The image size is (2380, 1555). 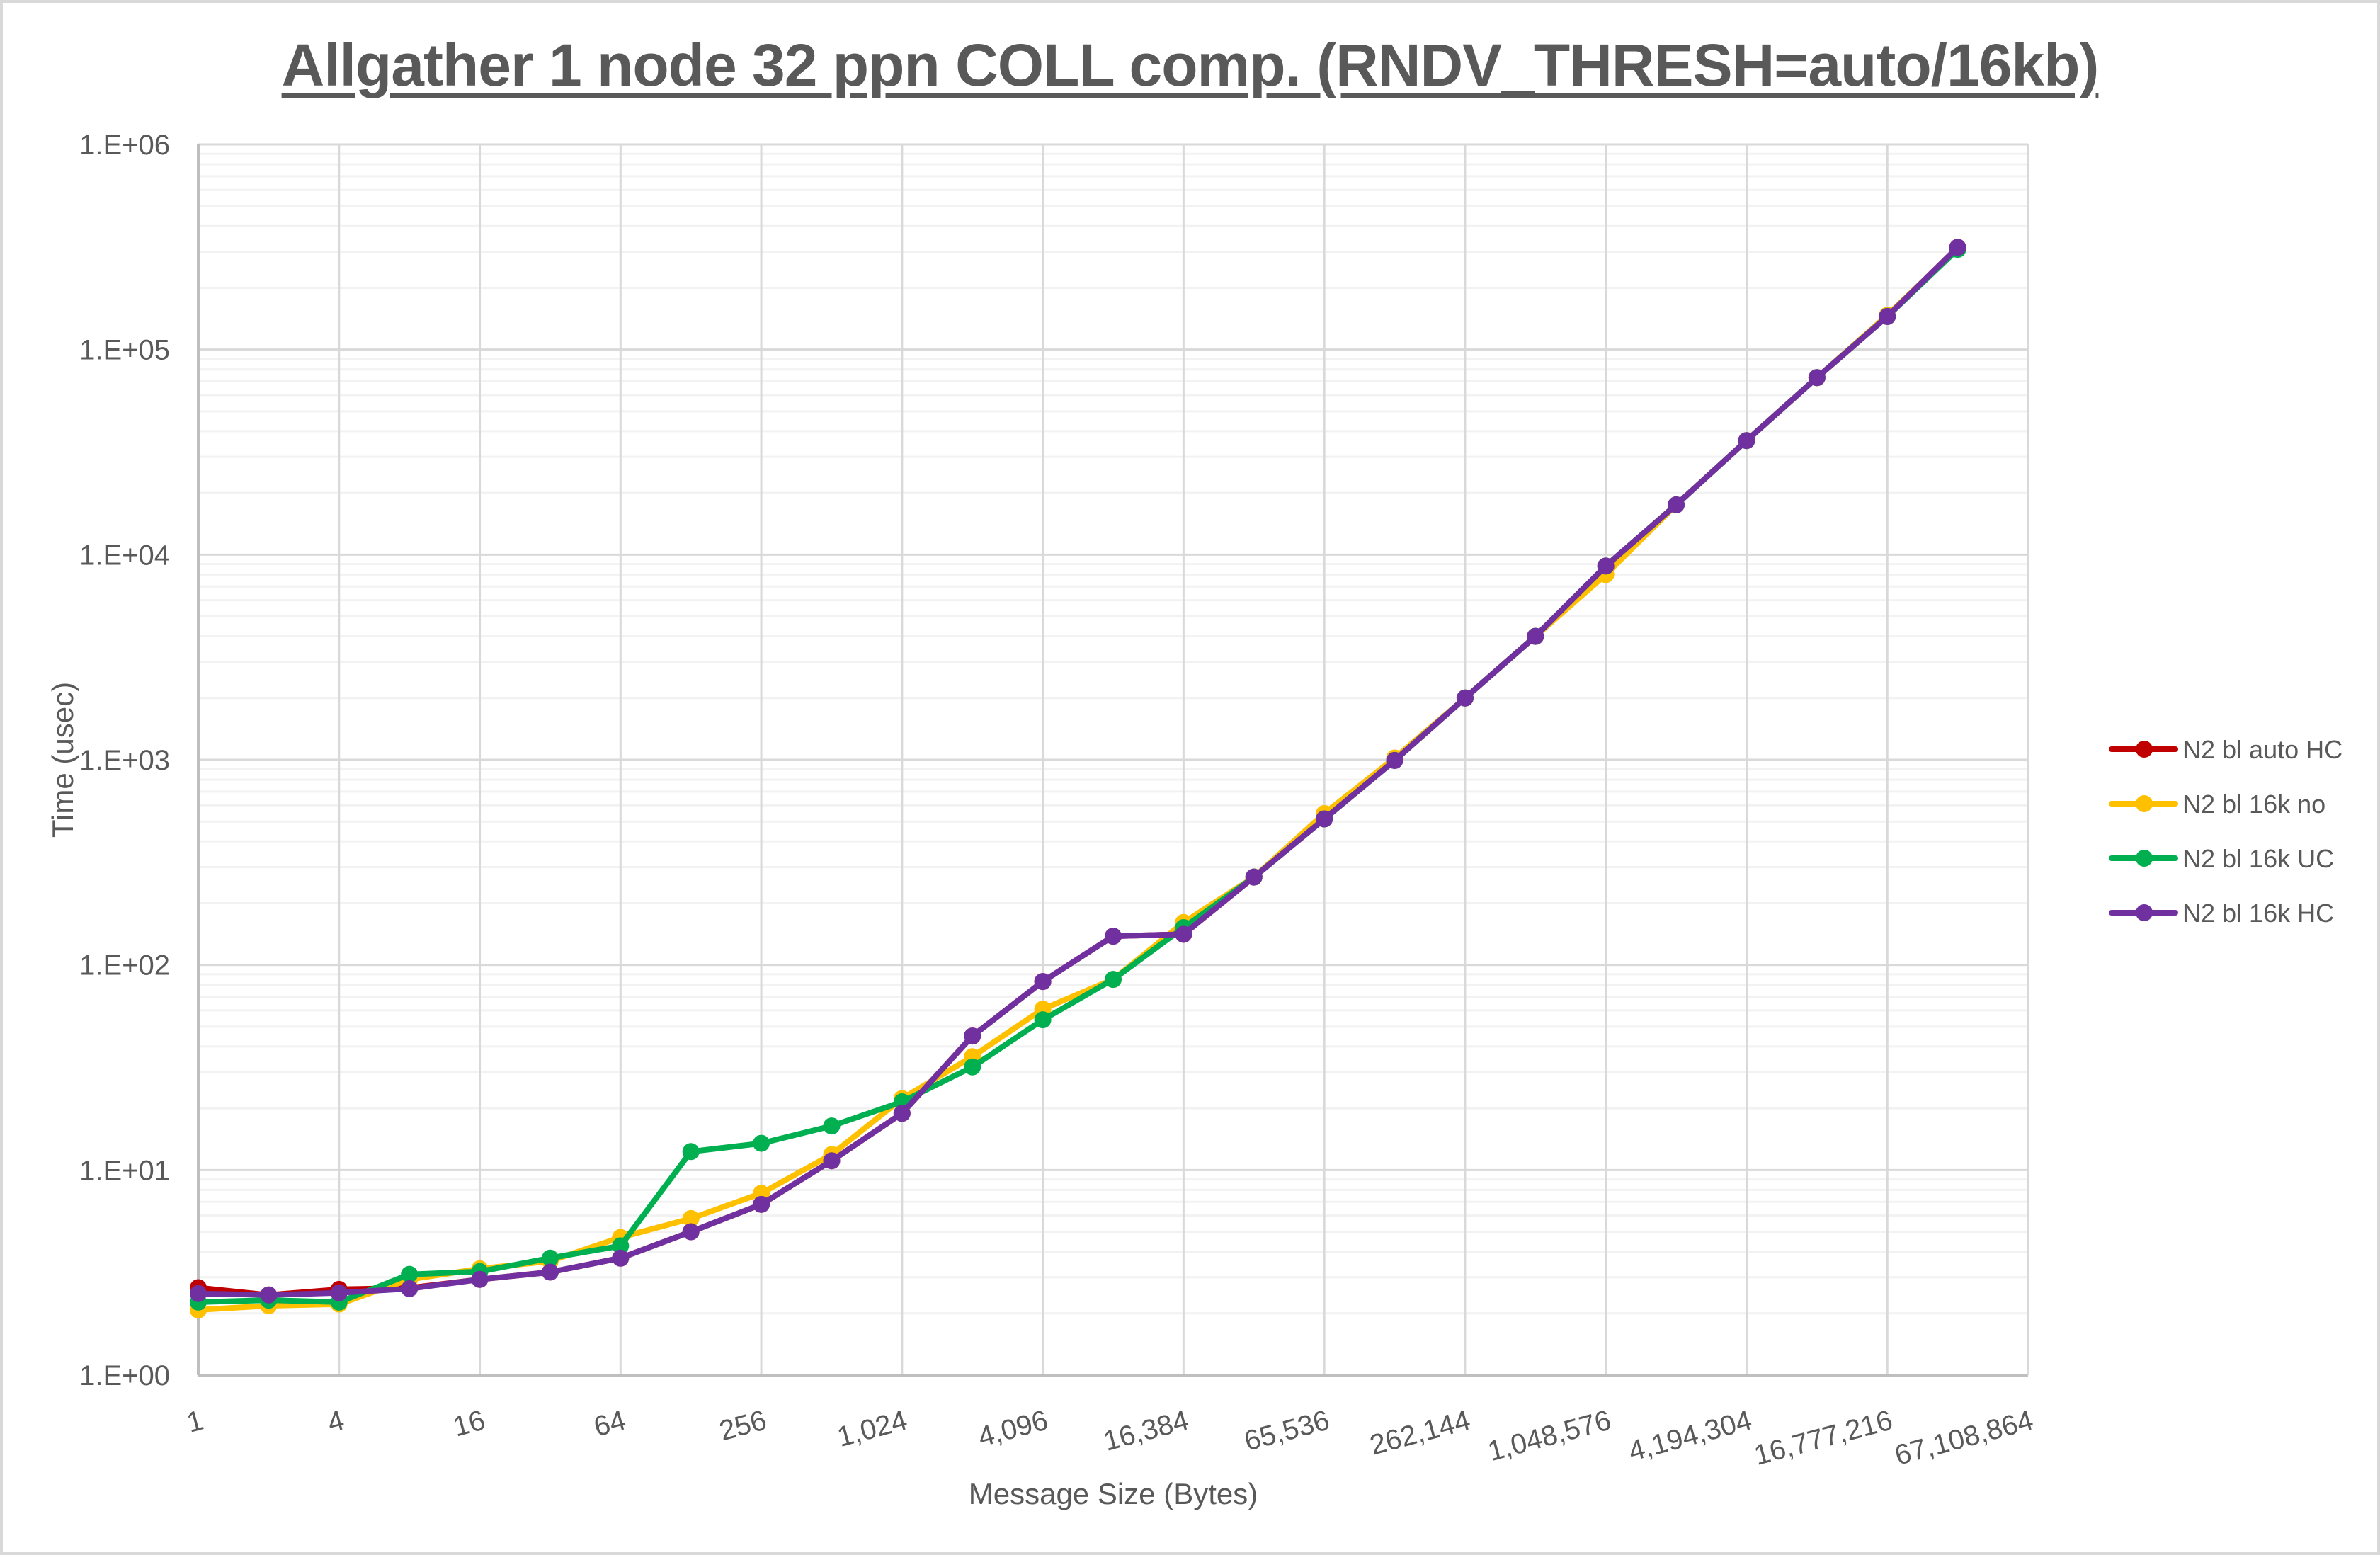 What do you see at coordinates (195, 1422) in the screenshot?
I see `x-tick-label: 1` at bounding box center [195, 1422].